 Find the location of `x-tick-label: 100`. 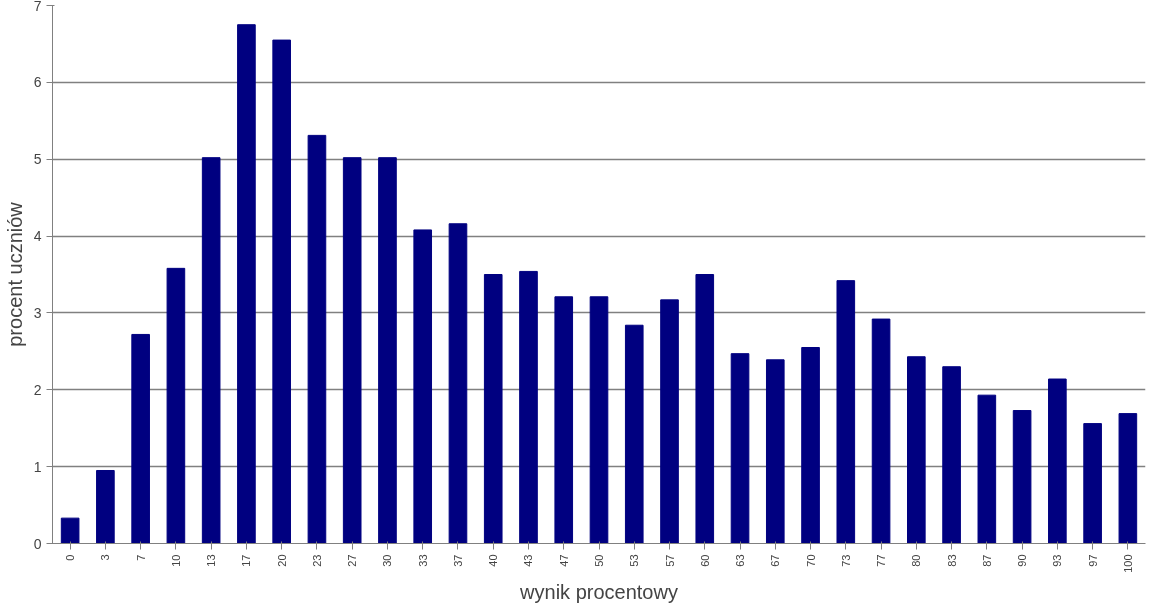

x-tick-label: 100 is located at coordinates (1127, 563).